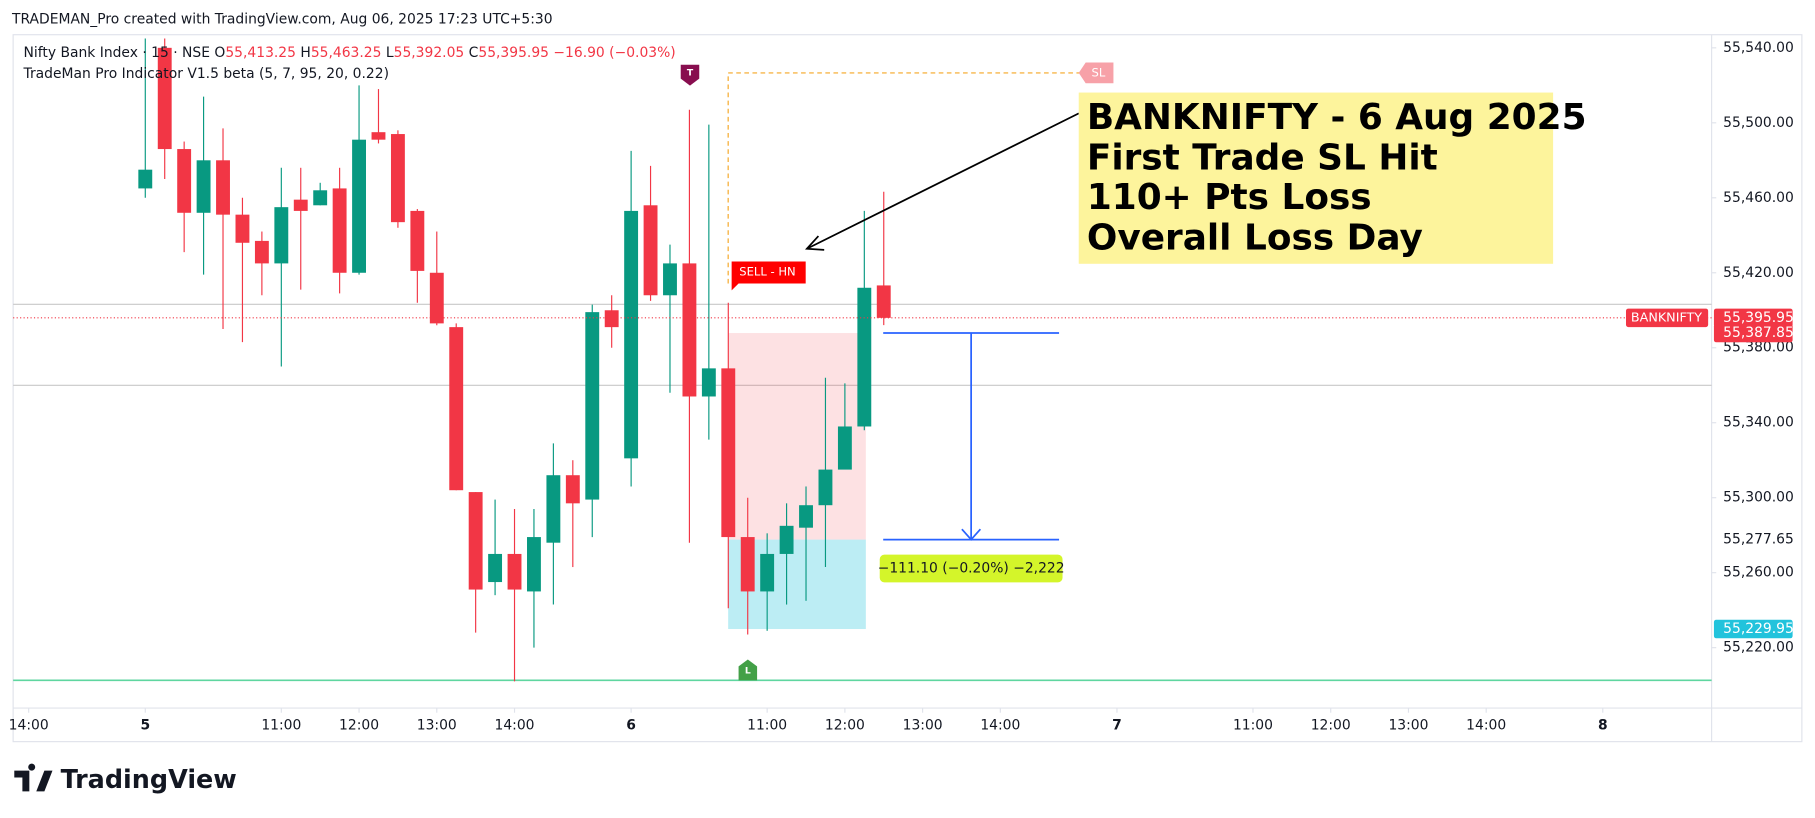 This screenshot has width=1815, height=818. I want to click on y-tick-label: 55,420.00, so click(1758, 273).